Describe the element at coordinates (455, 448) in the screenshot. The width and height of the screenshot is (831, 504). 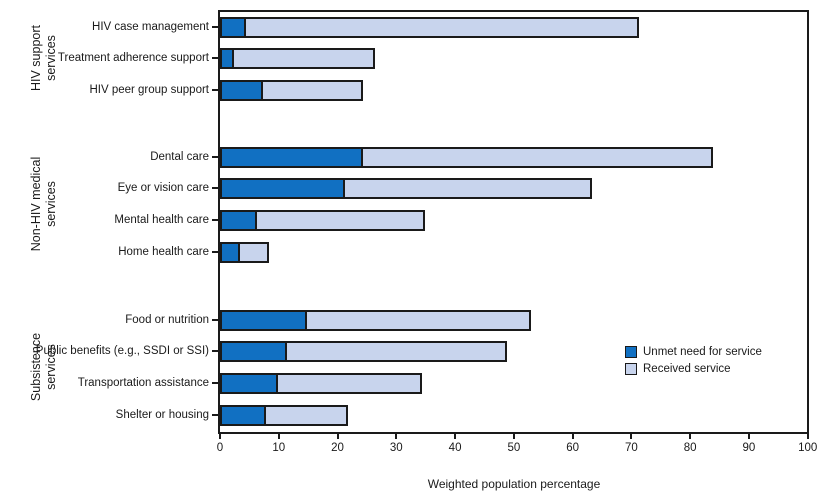
I see `x-axis-tick-label: 40` at that location.